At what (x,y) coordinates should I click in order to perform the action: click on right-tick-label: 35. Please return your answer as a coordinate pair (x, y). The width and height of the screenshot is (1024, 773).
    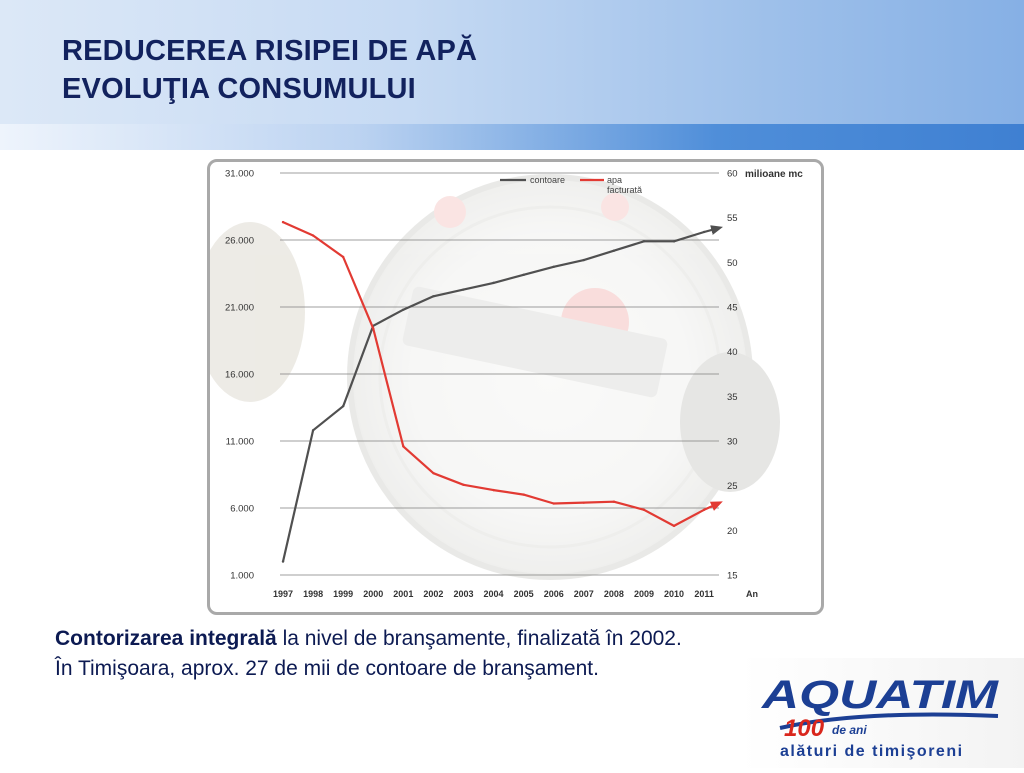
    Looking at the image, I should click on (732, 397).